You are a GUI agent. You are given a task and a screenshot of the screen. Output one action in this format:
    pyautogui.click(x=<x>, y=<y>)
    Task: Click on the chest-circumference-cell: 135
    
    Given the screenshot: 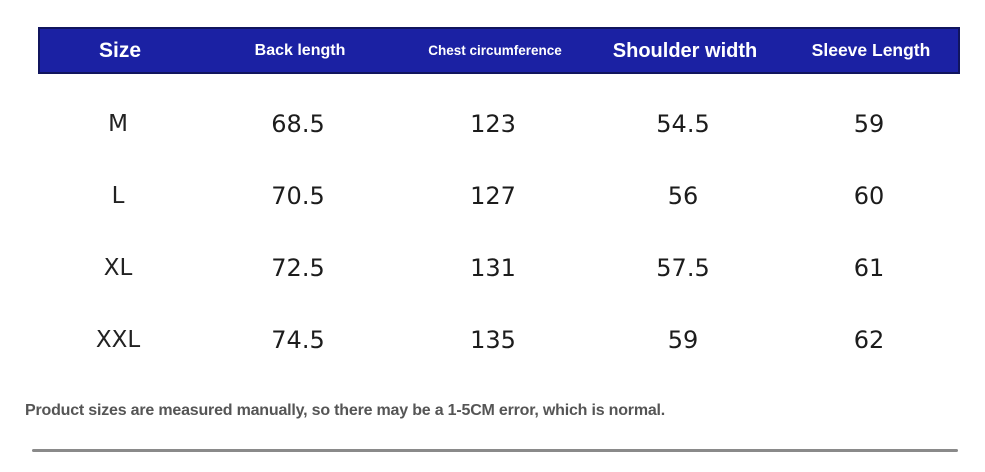 What is the action you would take?
    pyautogui.click(x=493, y=340)
    